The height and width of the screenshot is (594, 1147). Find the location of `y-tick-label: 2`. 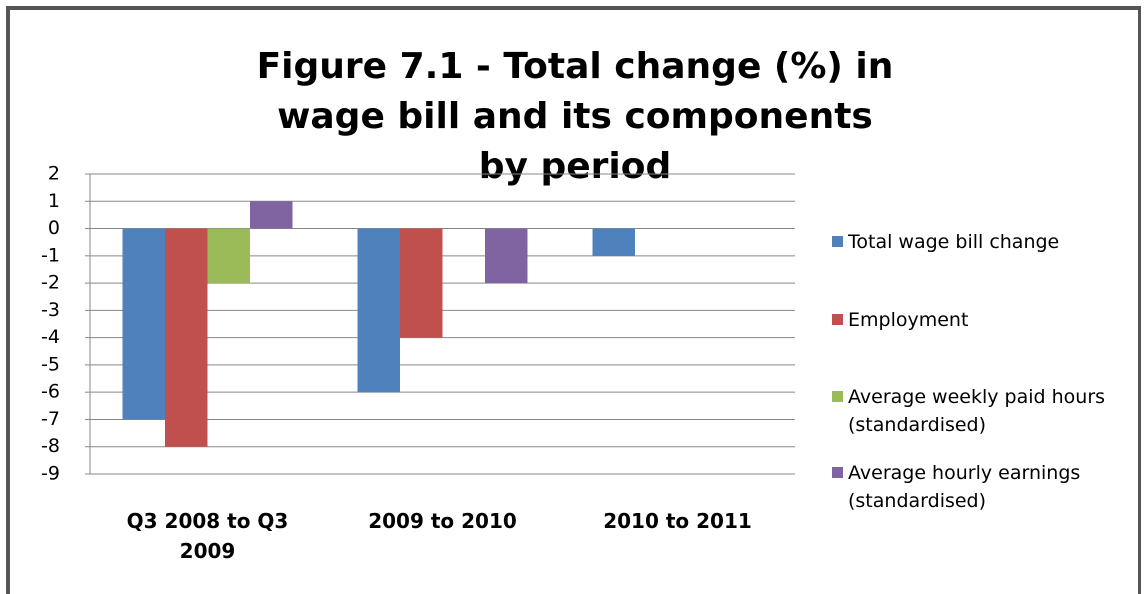

y-tick-label: 2 is located at coordinates (54, 174).